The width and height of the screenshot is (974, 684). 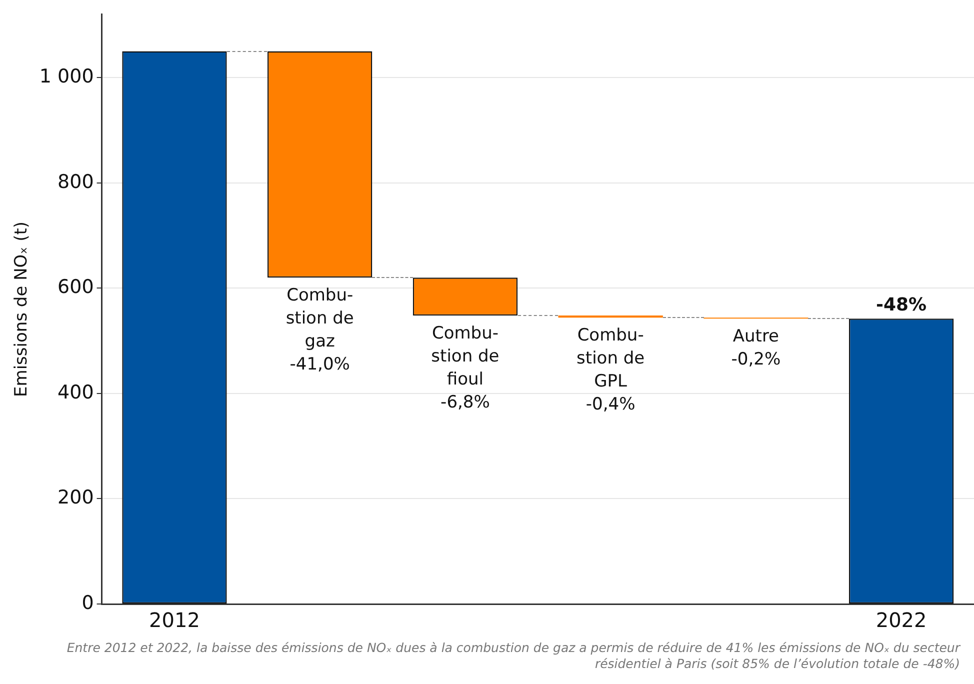 I want to click on y-tick-label: 600, so click(x=76, y=287).